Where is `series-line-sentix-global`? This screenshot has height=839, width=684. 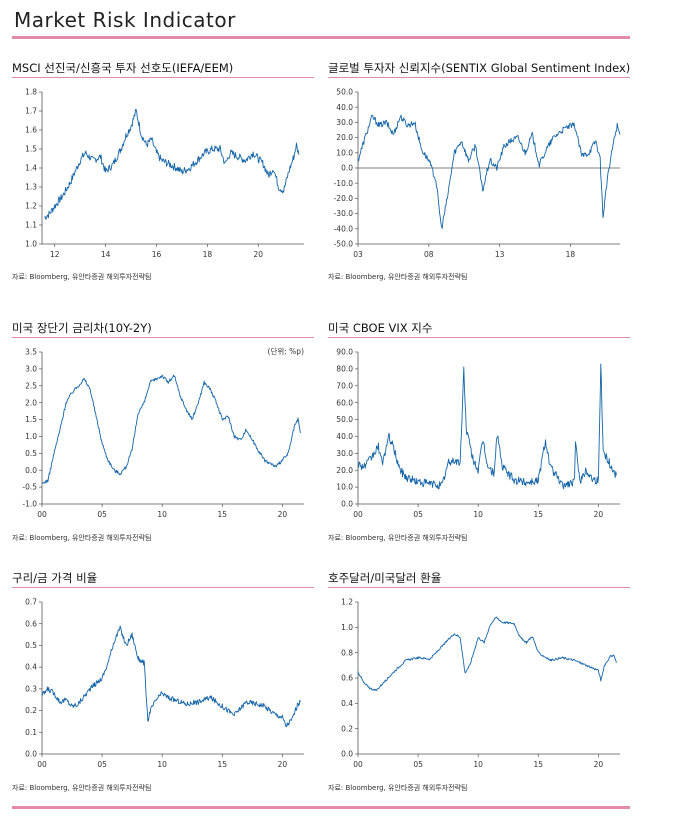 series-line-sentix-global is located at coordinates (489, 171).